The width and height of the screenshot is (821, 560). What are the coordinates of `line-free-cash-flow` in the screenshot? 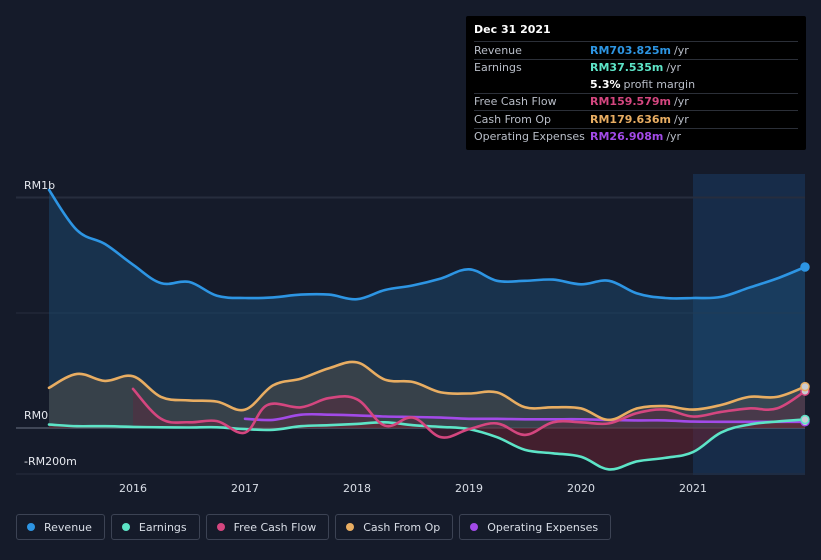 It's located at (469, 413).